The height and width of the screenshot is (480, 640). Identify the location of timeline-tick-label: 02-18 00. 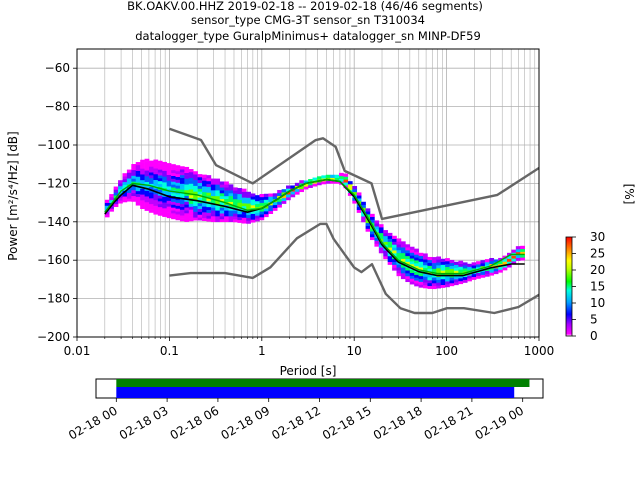
(93, 422).